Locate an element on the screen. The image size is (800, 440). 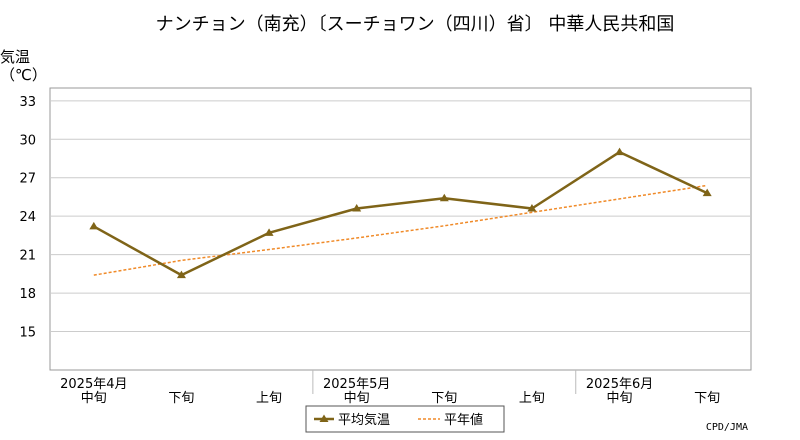
legend-label-average: 平均気温 is located at coordinates (364, 420).